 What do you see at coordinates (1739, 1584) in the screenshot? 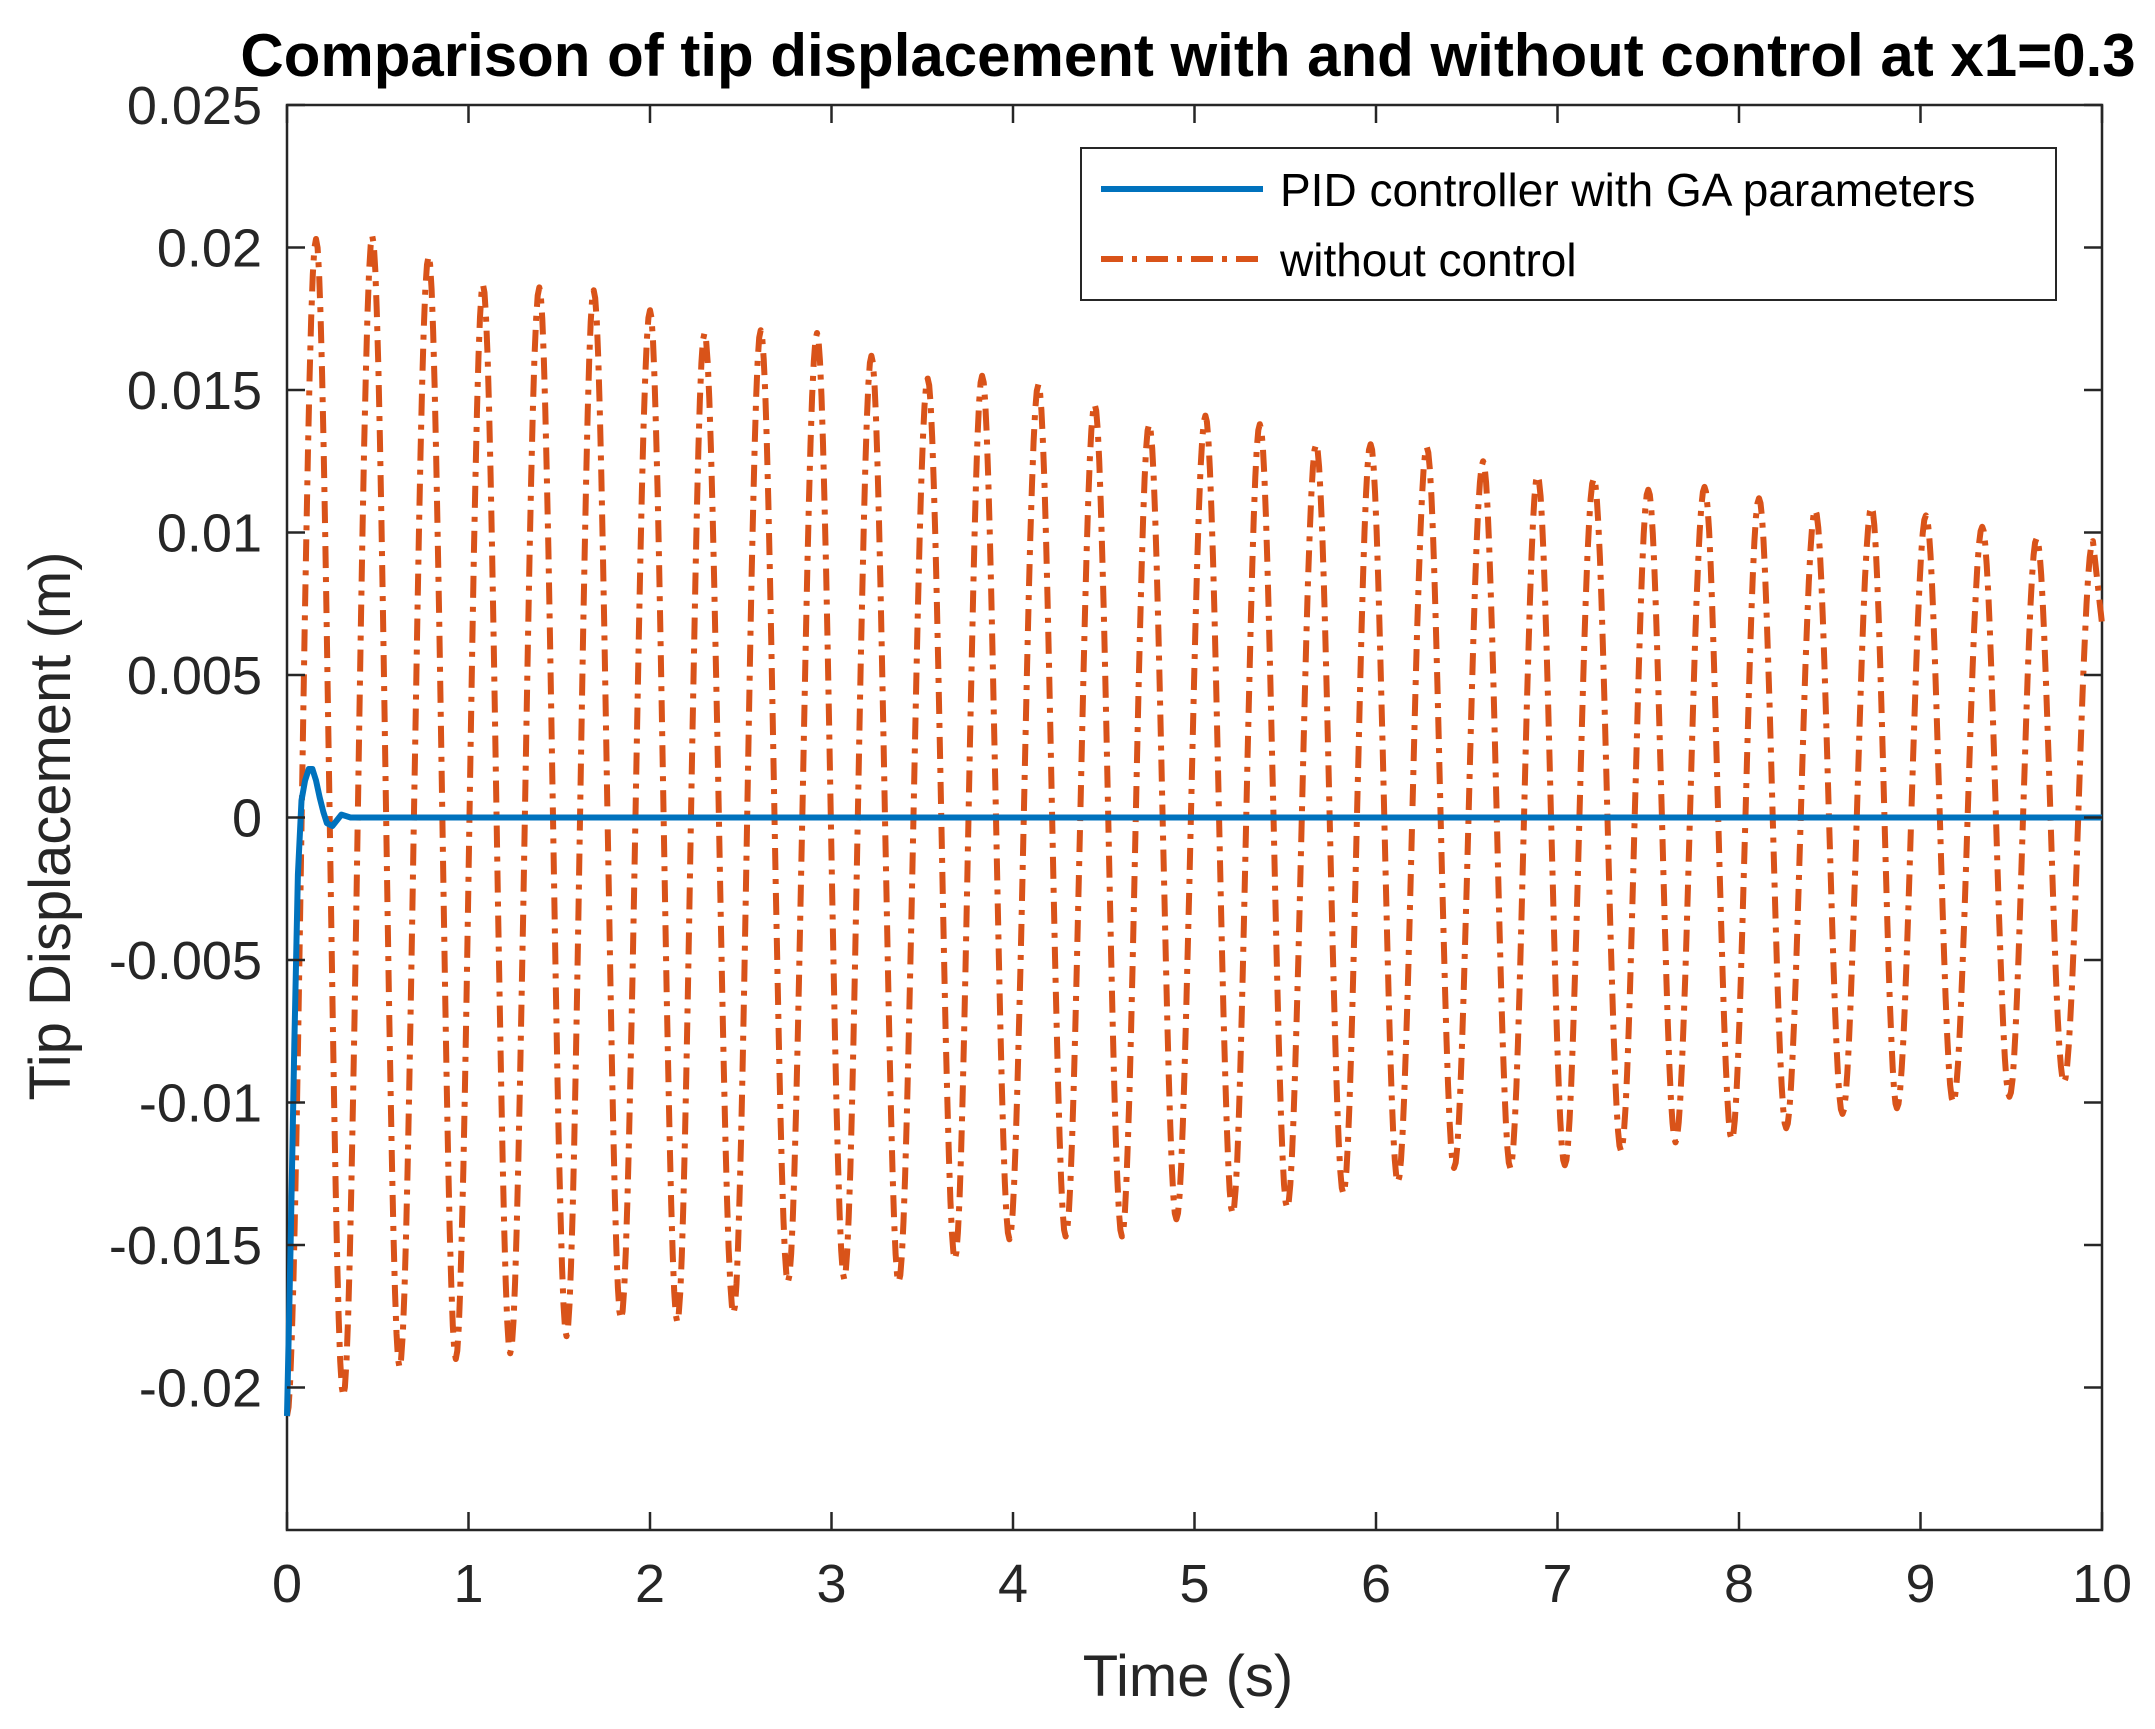
I see `x-tick-label: 8` at bounding box center [1739, 1584].